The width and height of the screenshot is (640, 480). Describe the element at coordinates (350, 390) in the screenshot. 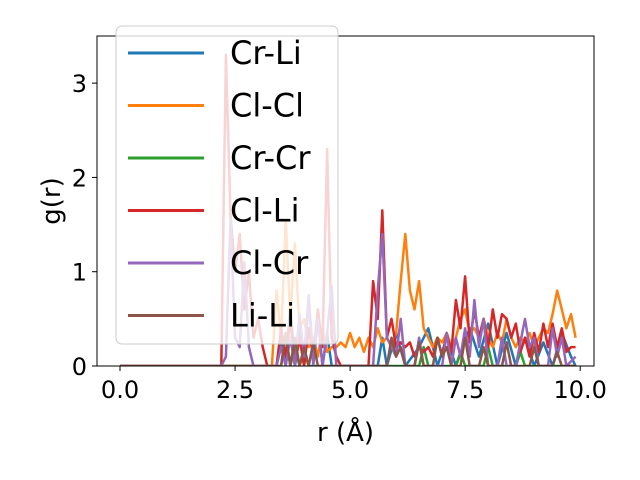

I see `x-tick-label: 5.0` at that location.